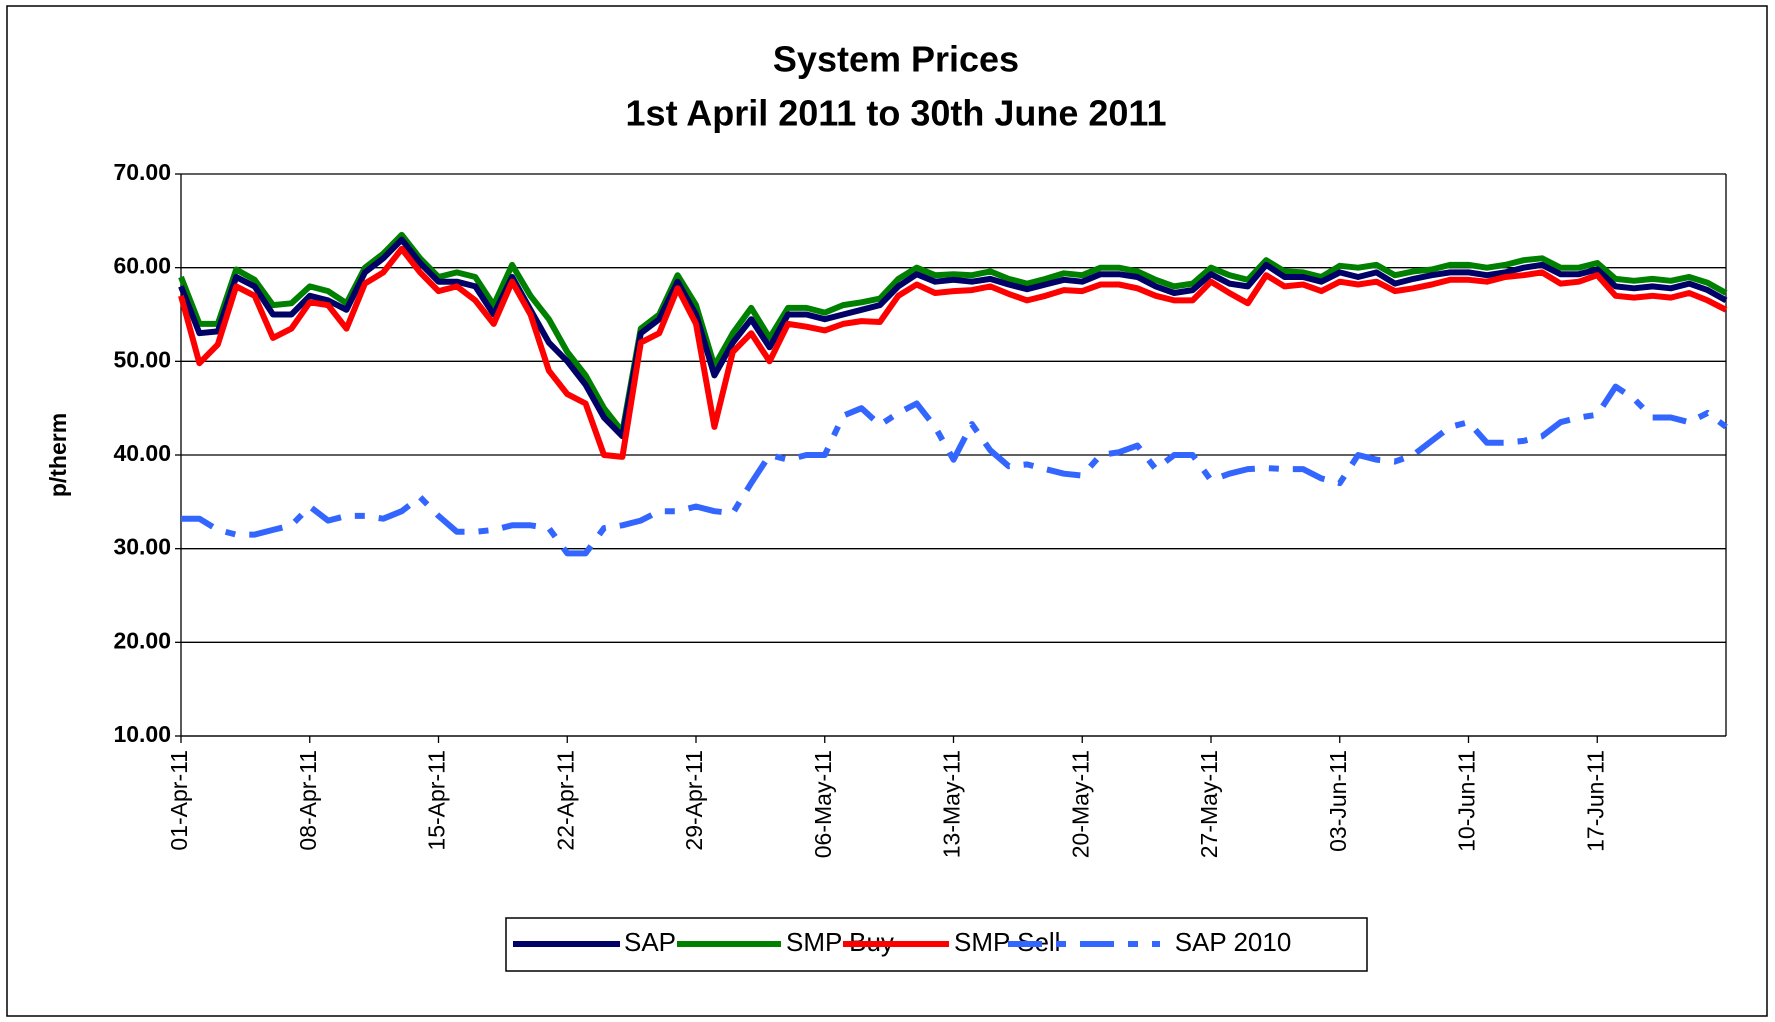 The image size is (1775, 1022). What do you see at coordinates (308, 800) in the screenshot?
I see `x-tick-label: 08-Apr-11` at bounding box center [308, 800].